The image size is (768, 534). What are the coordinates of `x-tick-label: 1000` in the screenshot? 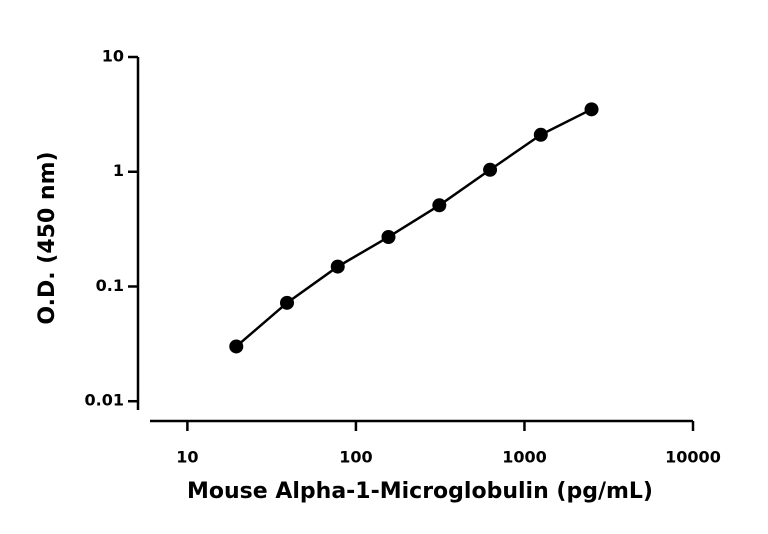 It's located at (524, 457).